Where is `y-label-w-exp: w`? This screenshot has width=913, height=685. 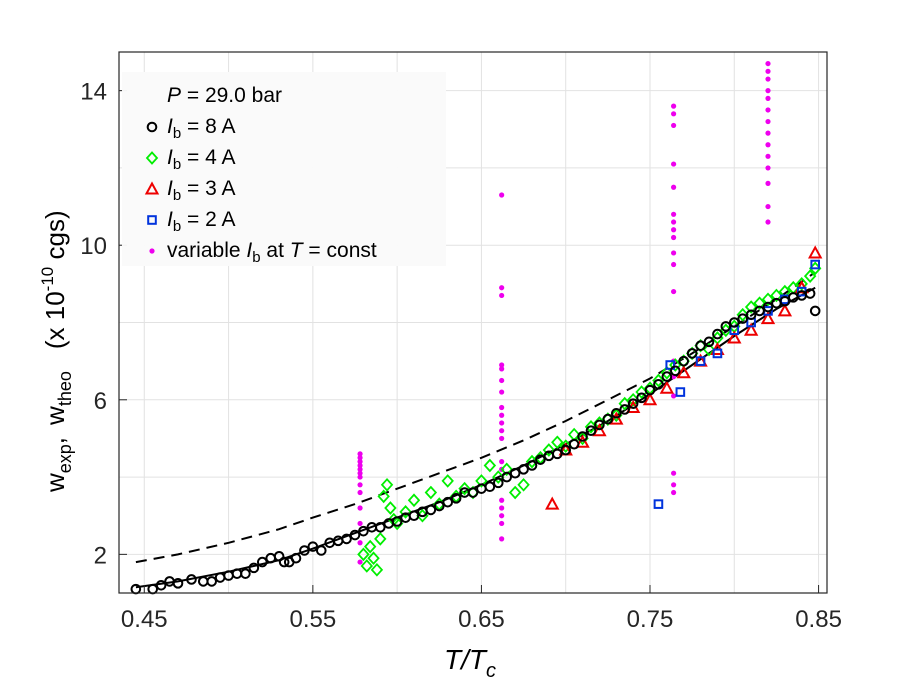
y-label-w-exp: w is located at coordinates (55, 483).